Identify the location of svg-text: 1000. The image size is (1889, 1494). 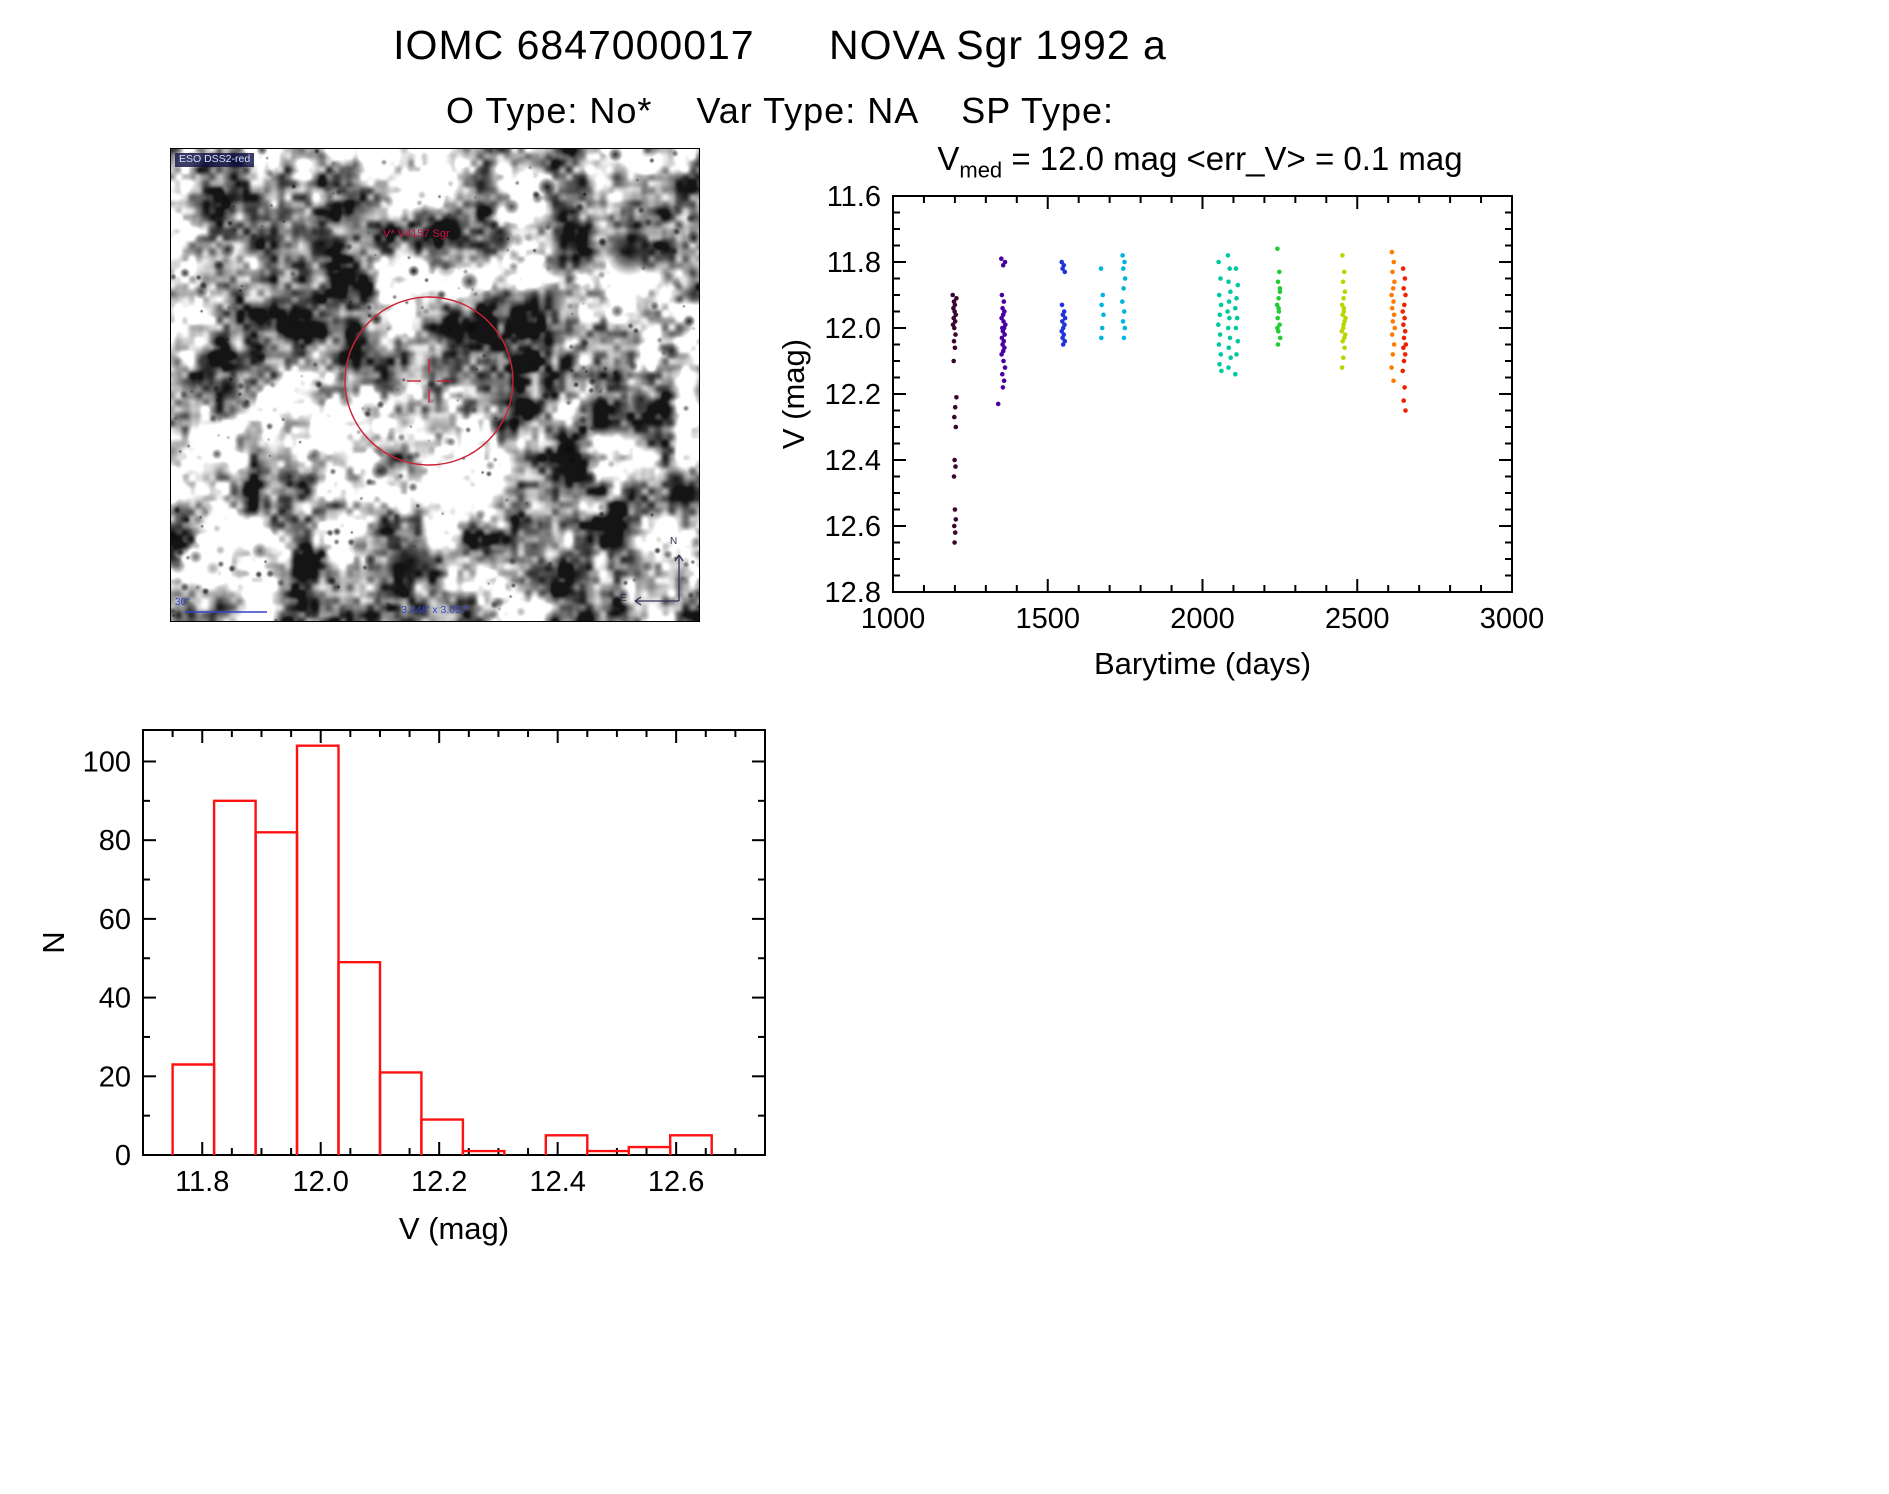
(893, 619).